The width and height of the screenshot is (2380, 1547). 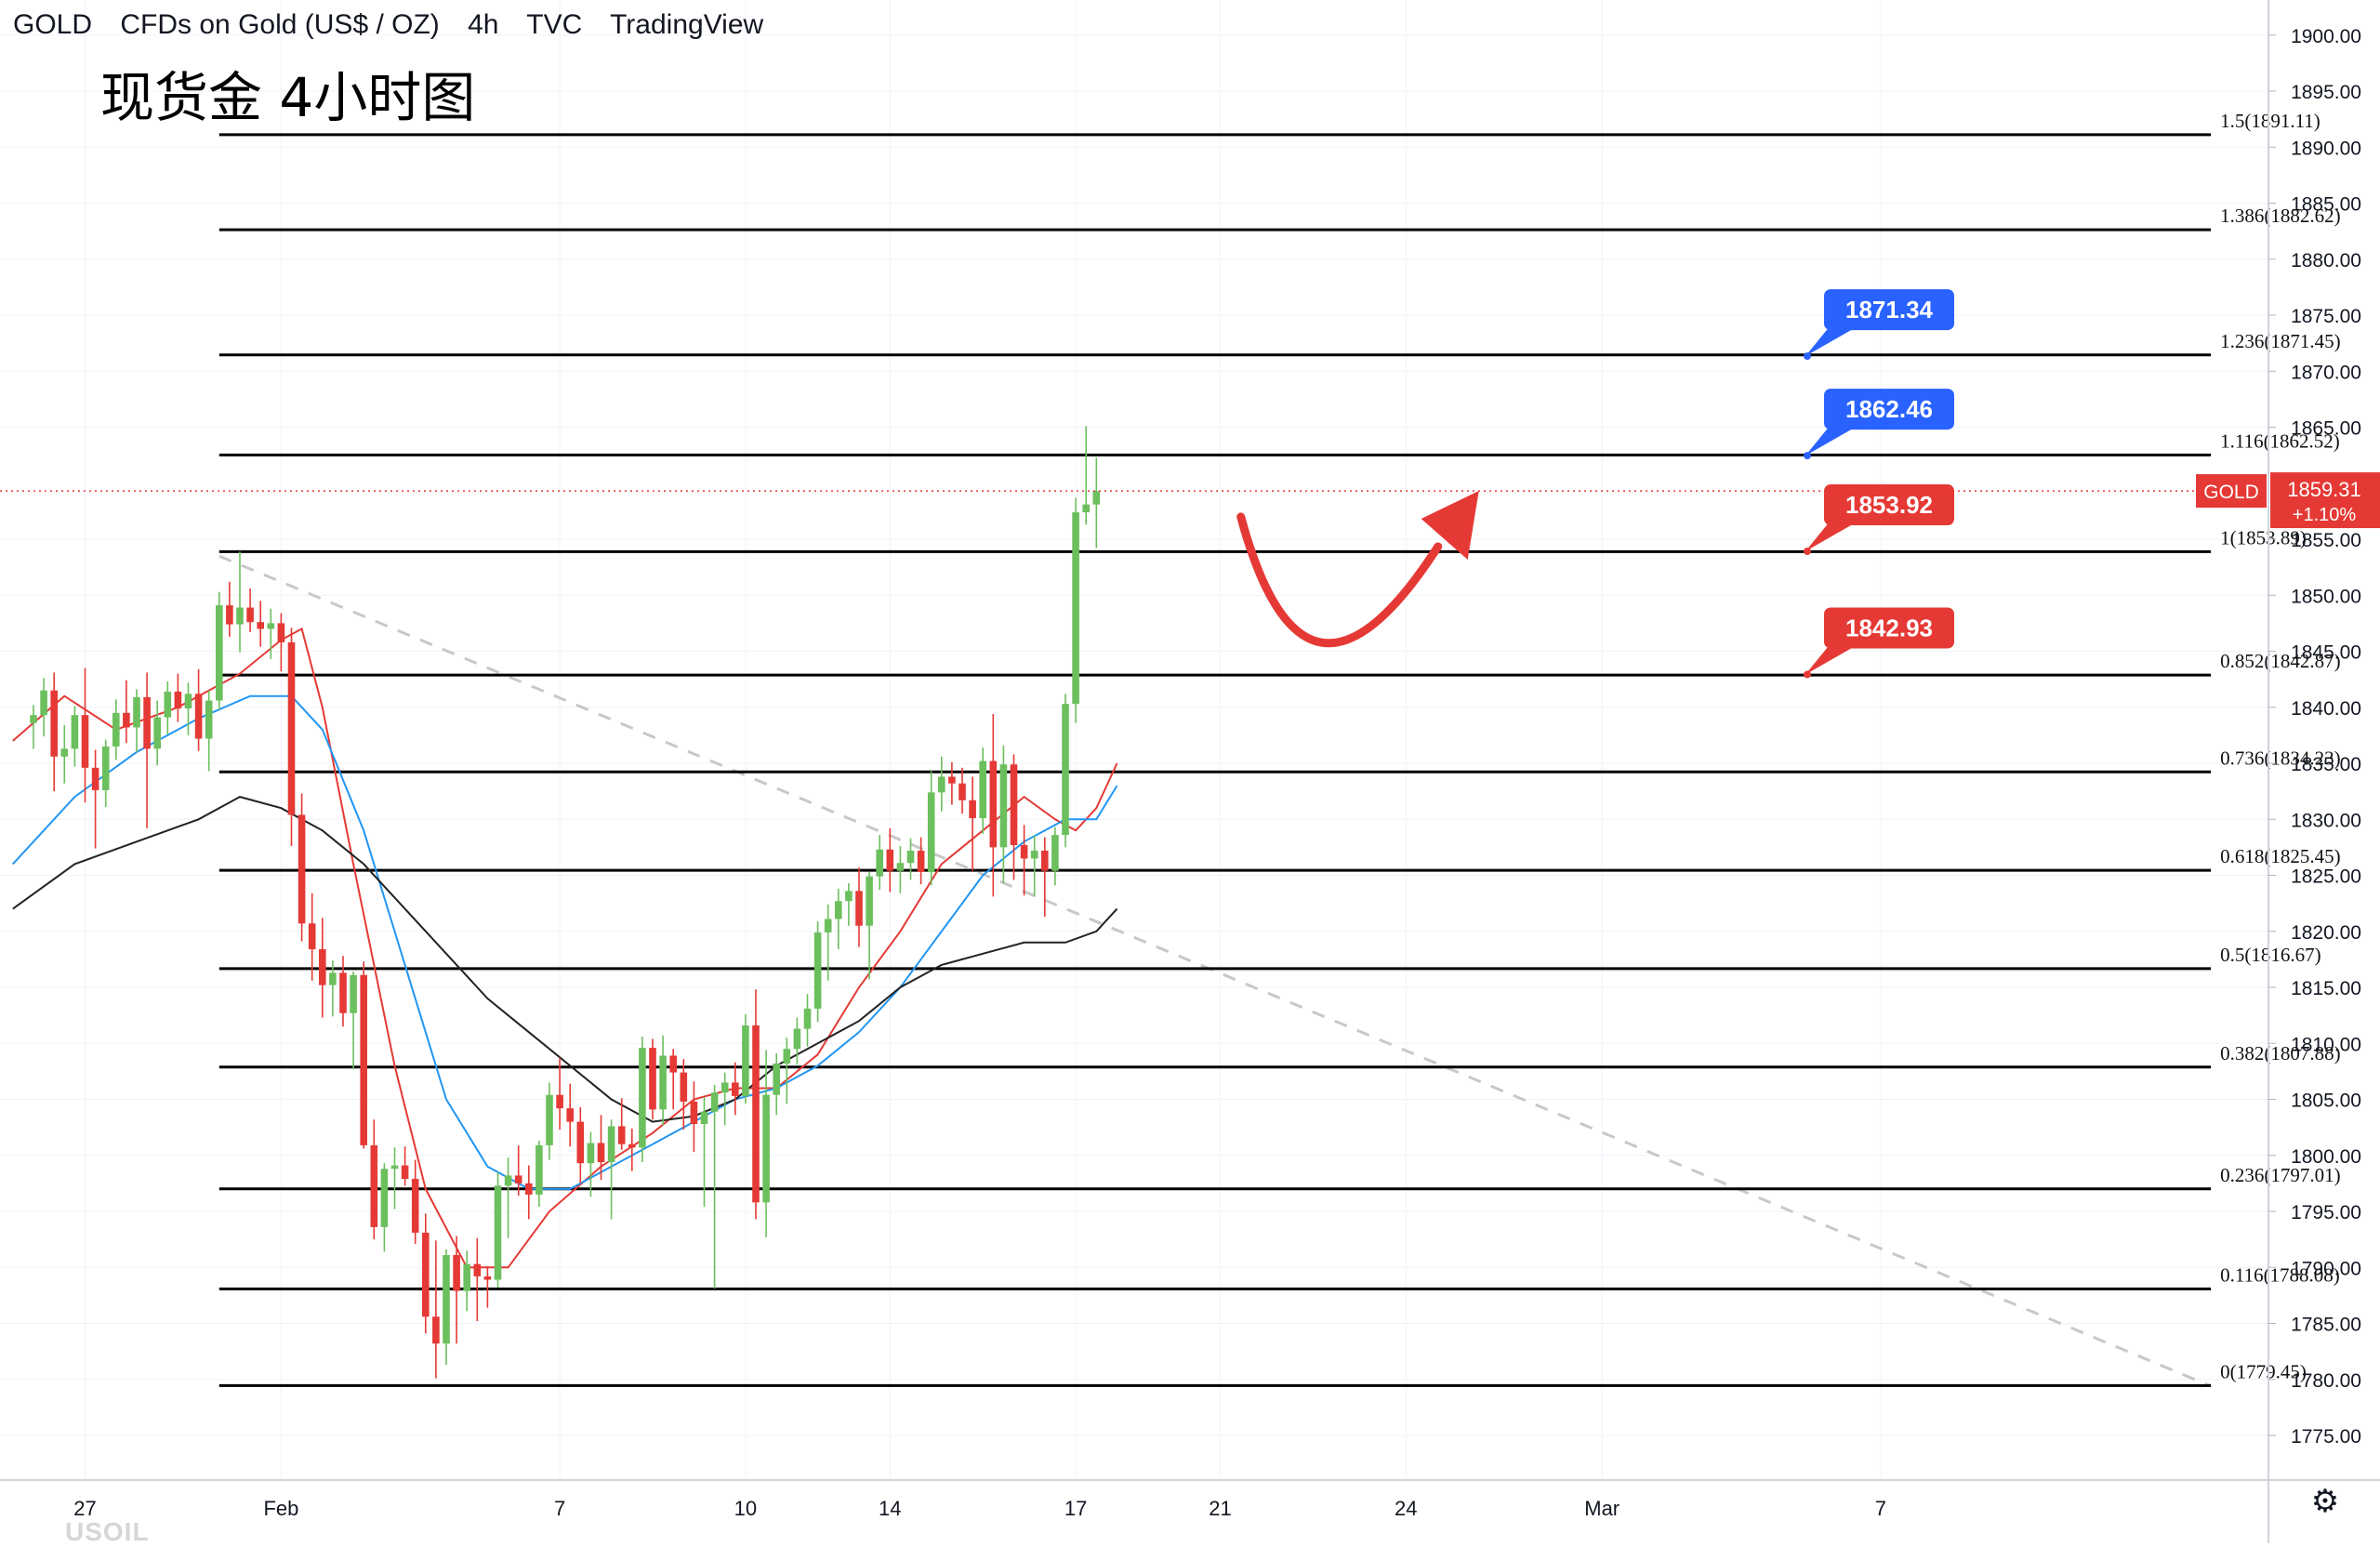 What do you see at coordinates (483, 24) in the screenshot?
I see `interval: 4h` at bounding box center [483, 24].